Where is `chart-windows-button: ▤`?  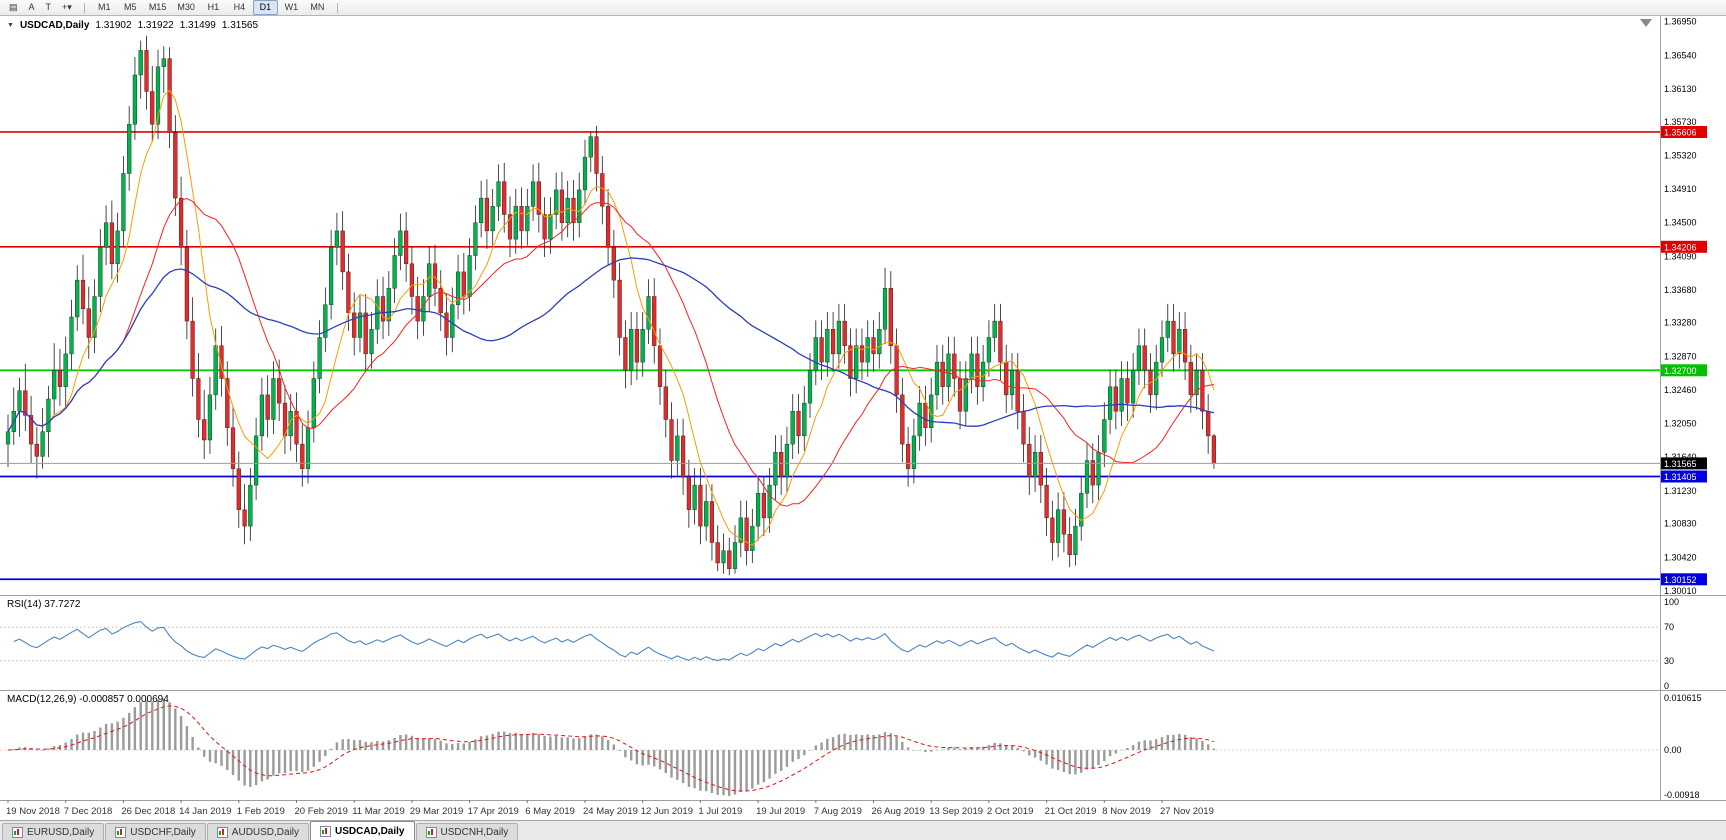
chart-windows-button: ▤ is located at coordinates (13, 7).